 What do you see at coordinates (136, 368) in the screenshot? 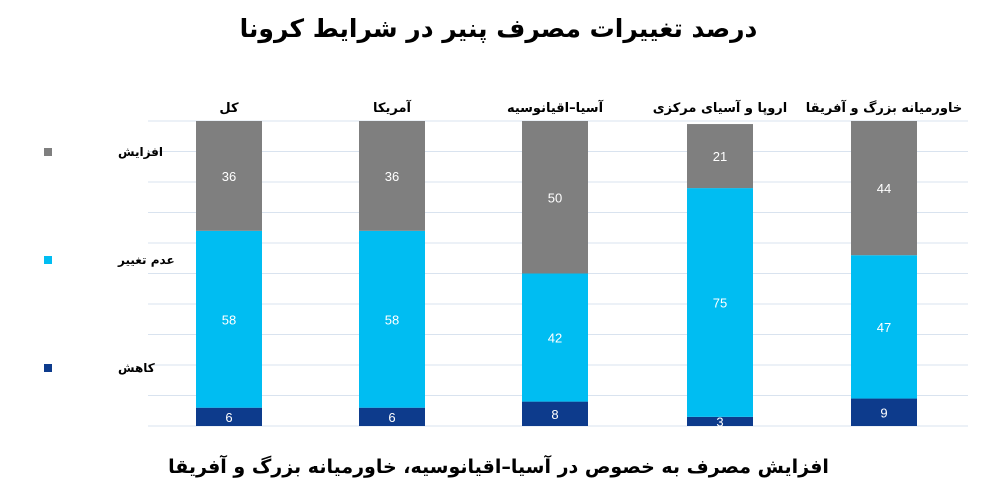
I see `legend-label-decrease: کاهش` at bounding box center [136, 368].